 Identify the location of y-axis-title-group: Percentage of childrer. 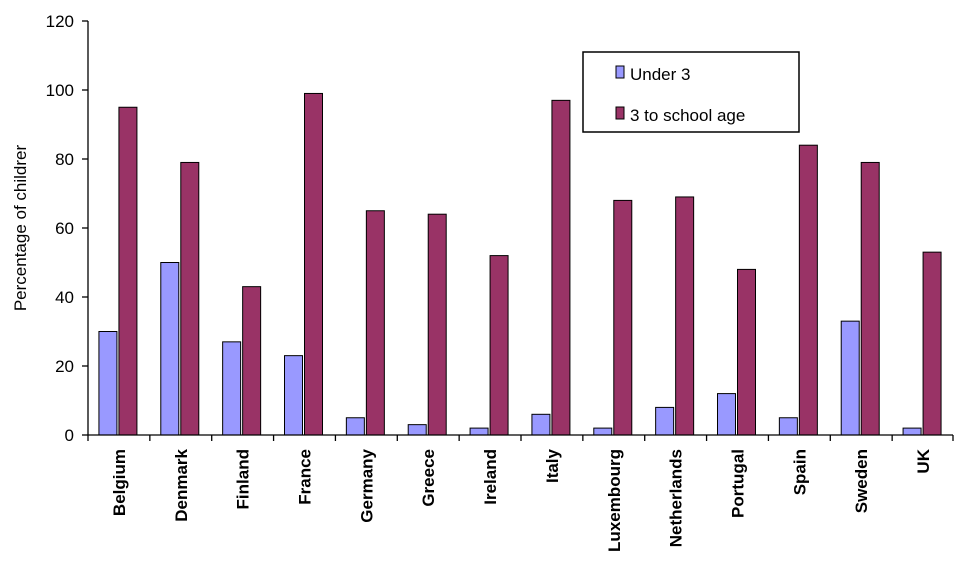
(20, 228).